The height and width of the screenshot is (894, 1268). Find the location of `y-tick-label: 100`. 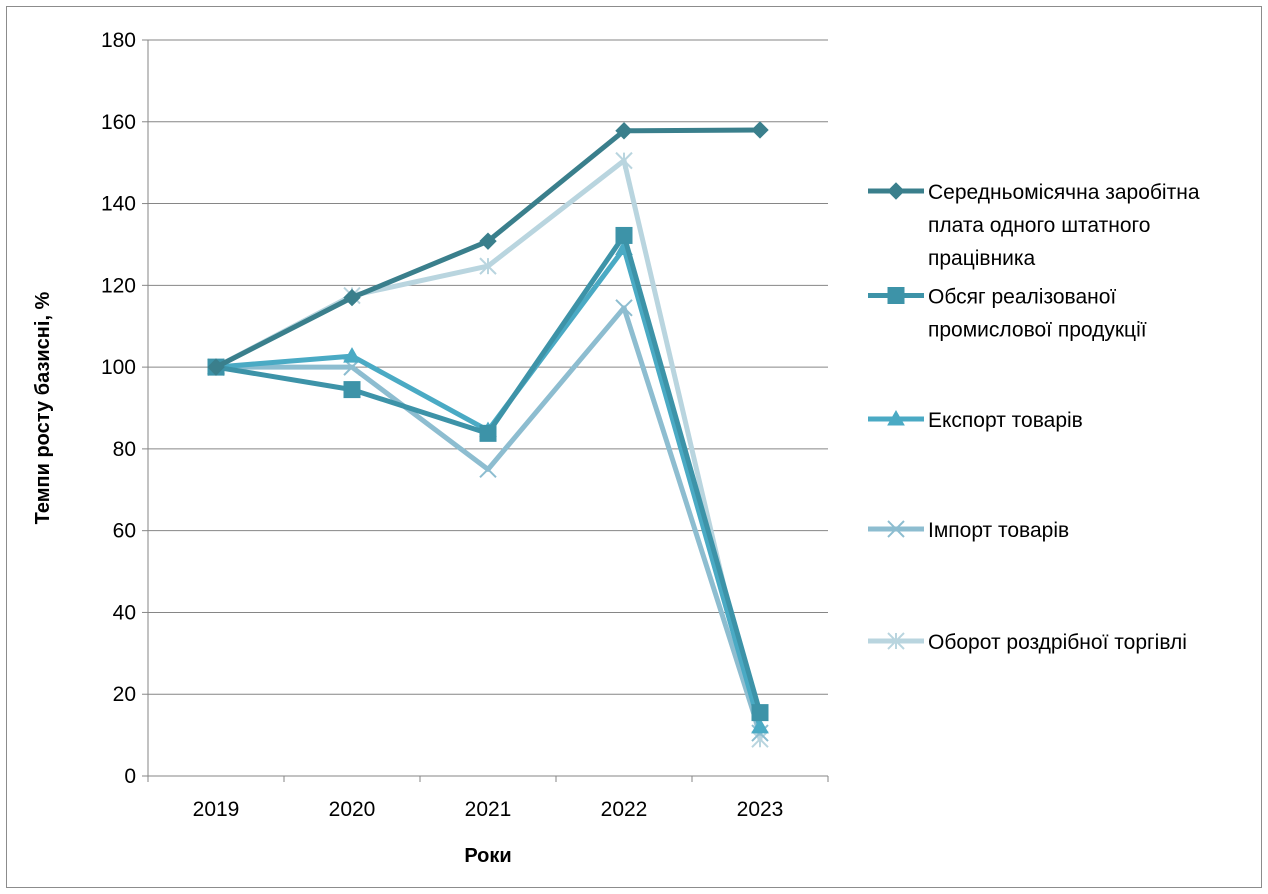

y-tick-label: 100 is located at coordinates (118, 367).